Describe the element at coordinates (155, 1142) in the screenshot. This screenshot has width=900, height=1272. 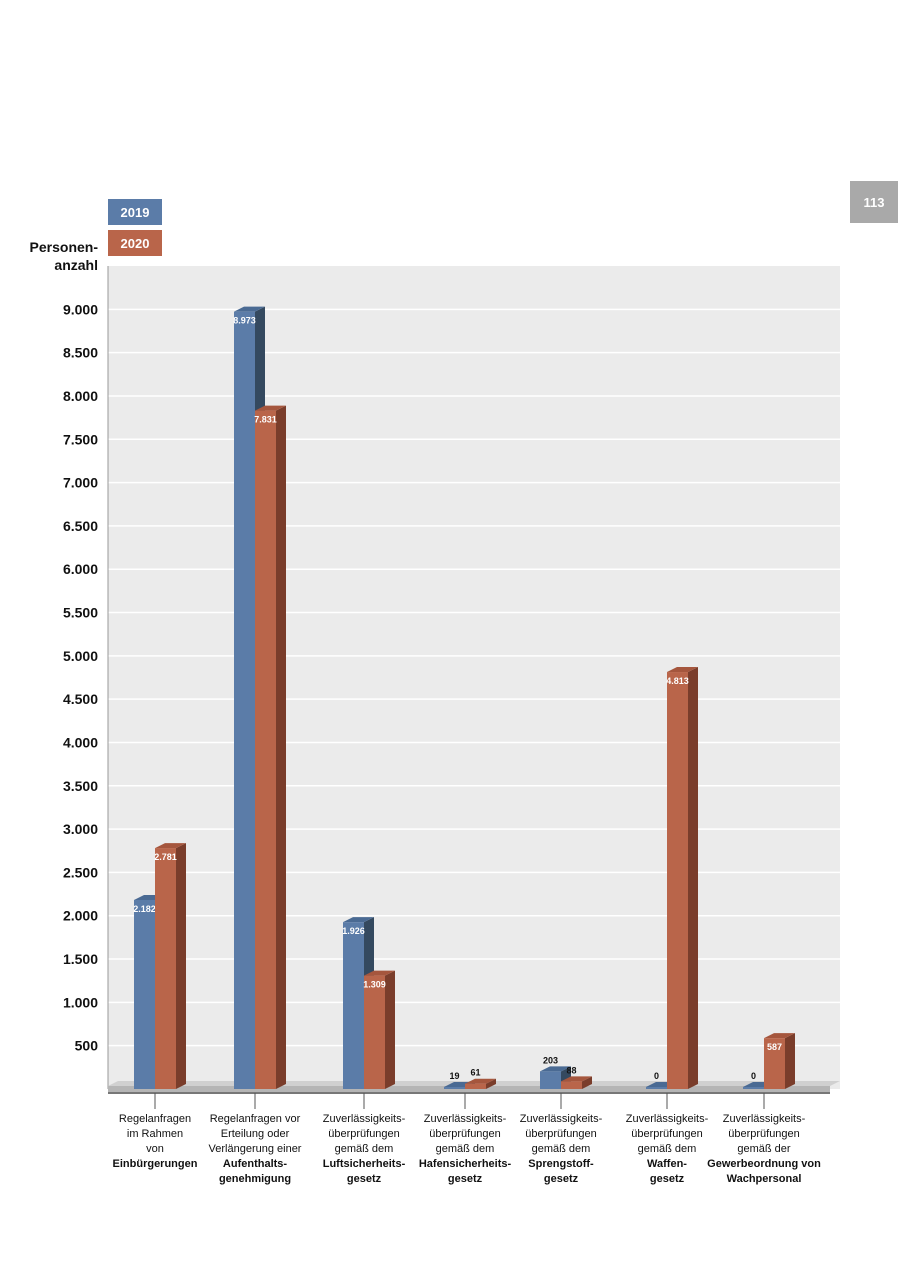
I see `x-category-label: Regelanfragen im Rahmen von Einbürgerungen` at that location.